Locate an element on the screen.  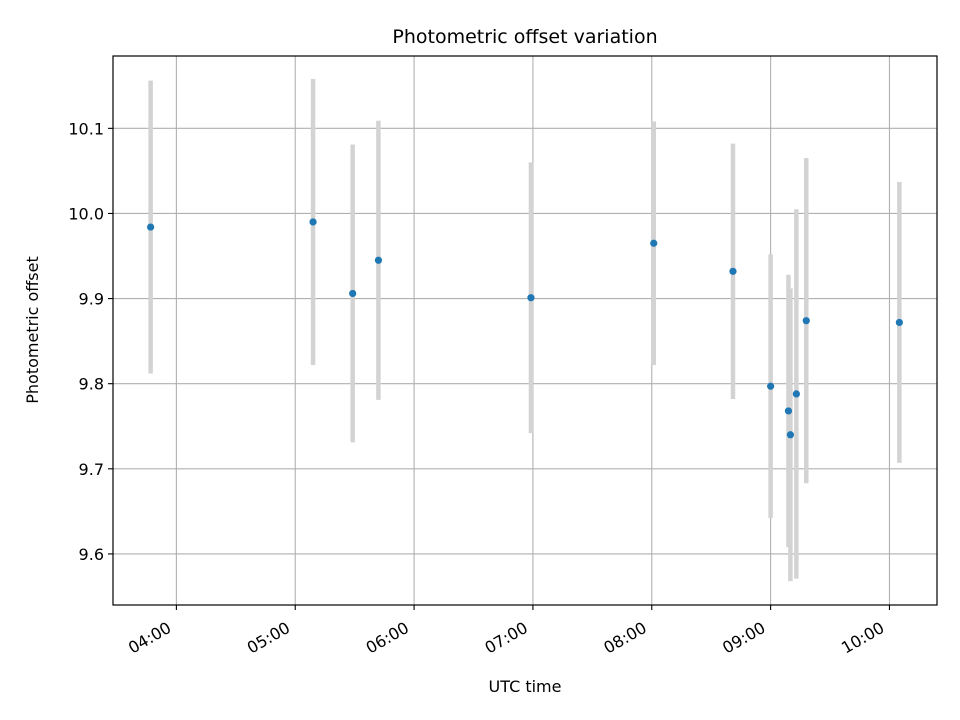
x-axis-label: UTC time is located at coordinates (525, 686).